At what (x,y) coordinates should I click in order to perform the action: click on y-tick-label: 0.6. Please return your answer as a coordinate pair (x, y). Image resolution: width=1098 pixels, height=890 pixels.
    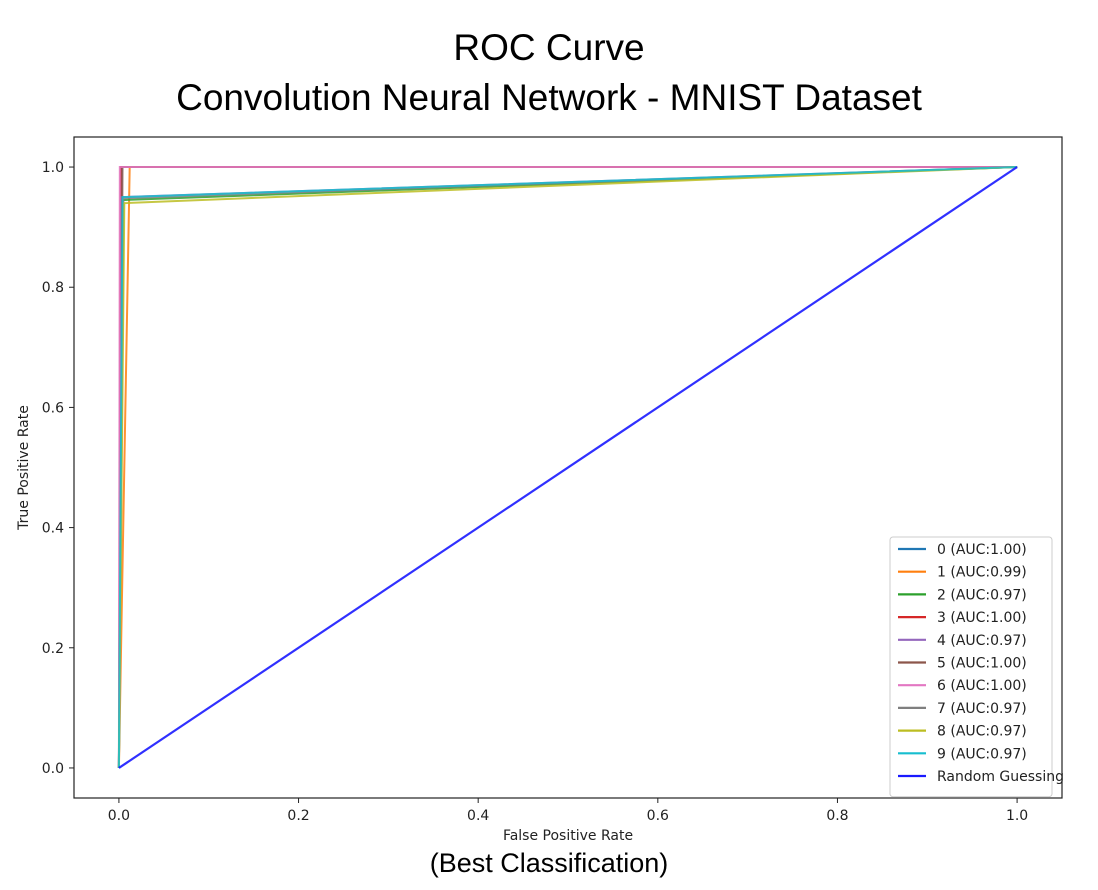
    Looking at the image, I should click on (53, 408).